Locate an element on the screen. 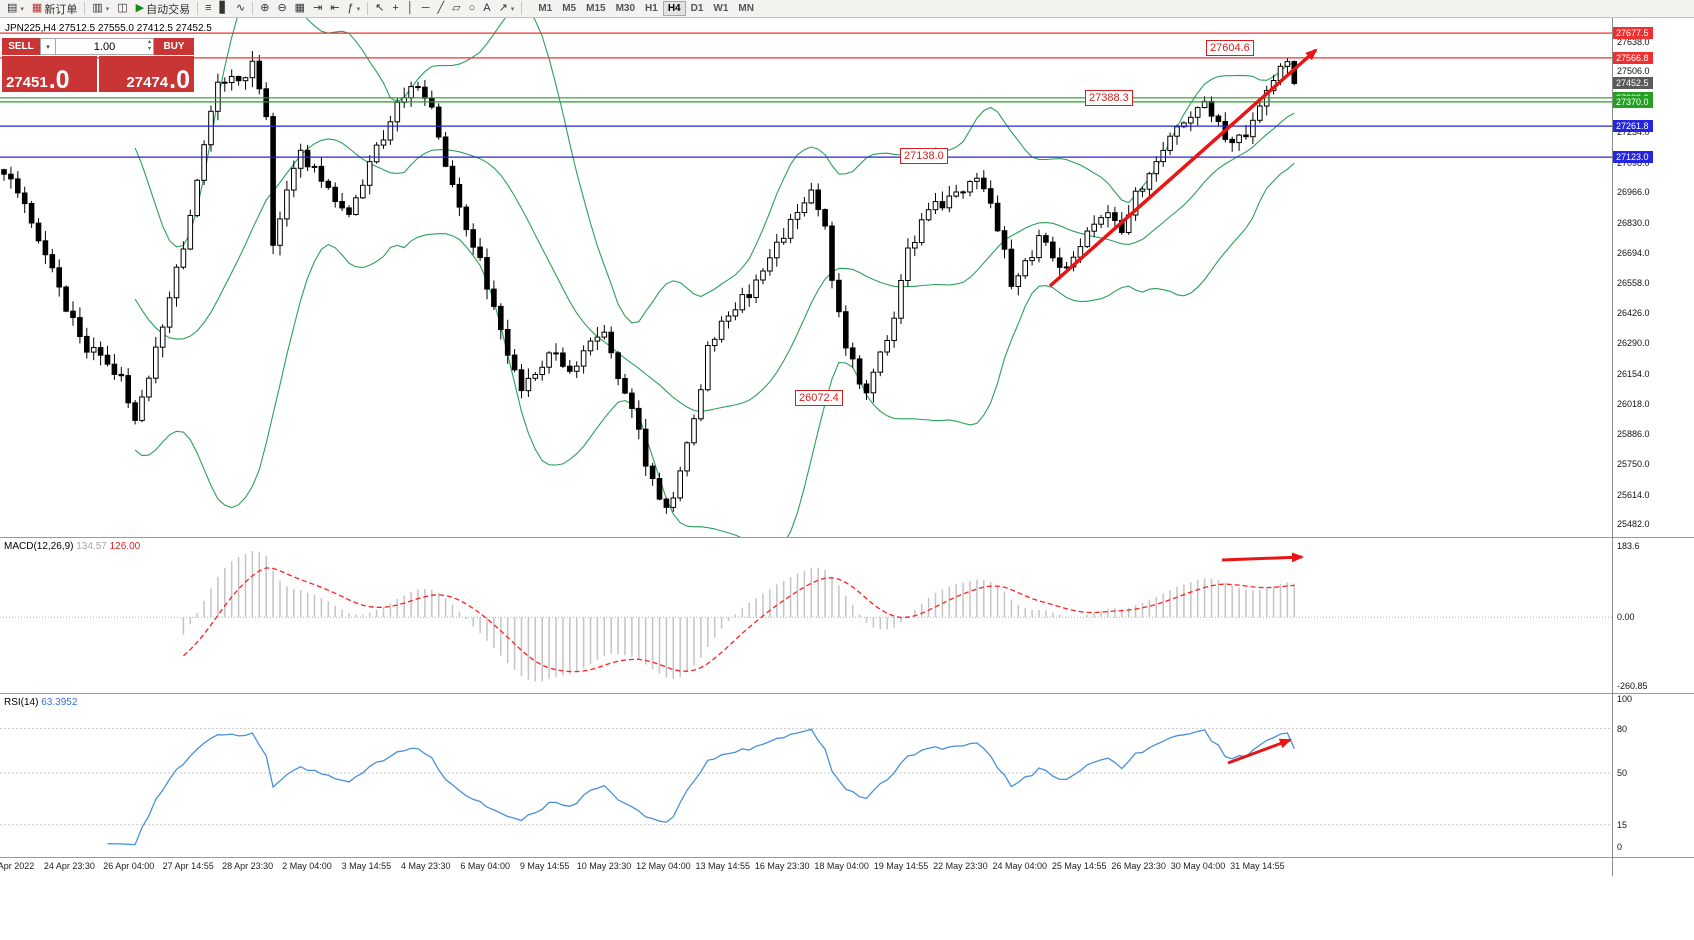 The image size is (1694, 940). trendline-button: ╱ is located at coordinates (440, 9).